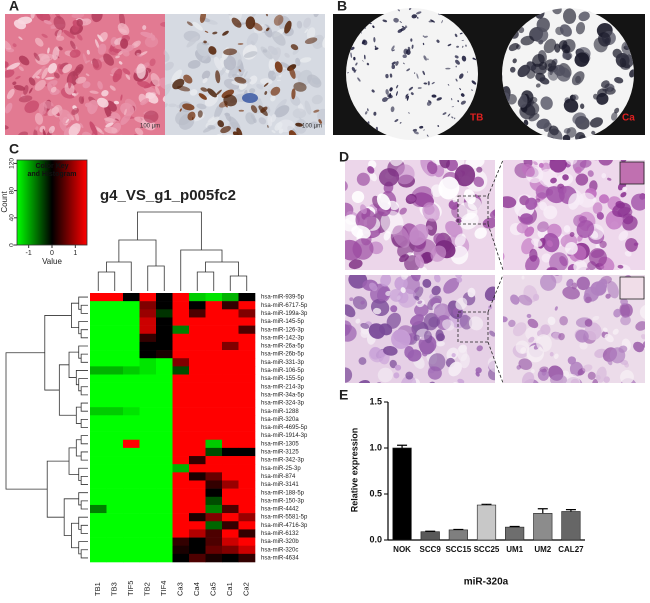  What do you see at coordinates (402, 549) in the screenshot?
I see `x-tick-label: NOK` at bounding box center [402, 549].